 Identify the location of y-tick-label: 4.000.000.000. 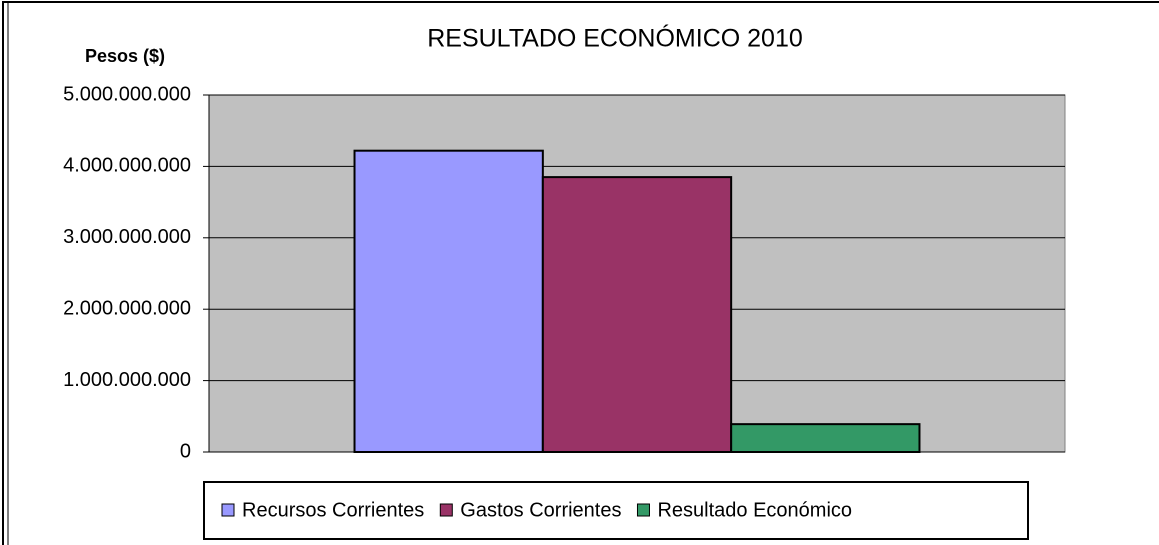
(127, 166).